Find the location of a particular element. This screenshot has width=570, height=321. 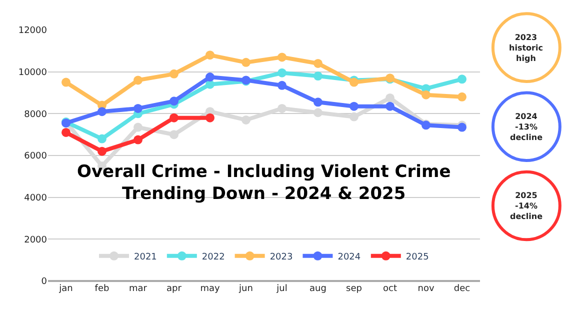

legend-label: 2024 is located at coordinates (349, 257).